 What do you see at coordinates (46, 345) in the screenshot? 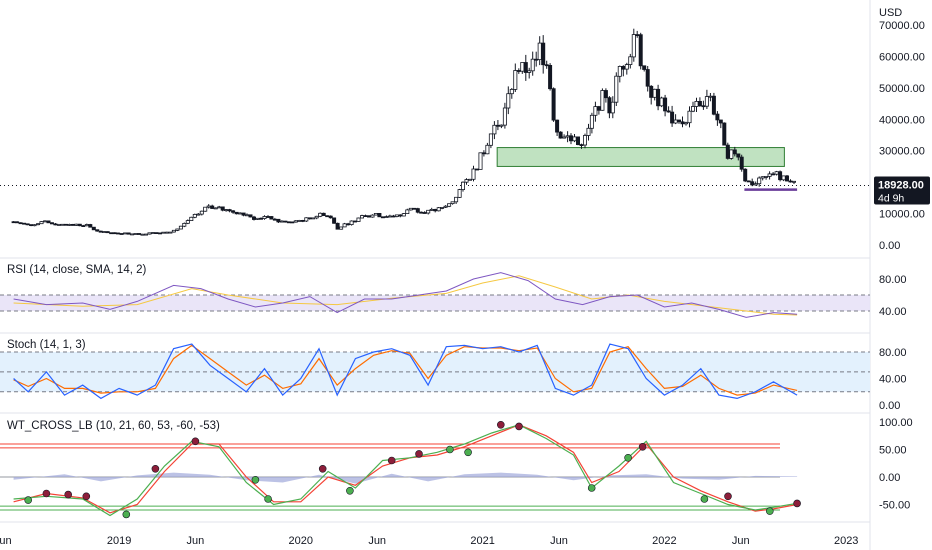
I see `stoch-title: Stoch (14, 1, 3)` at bounding box center [46, 345].